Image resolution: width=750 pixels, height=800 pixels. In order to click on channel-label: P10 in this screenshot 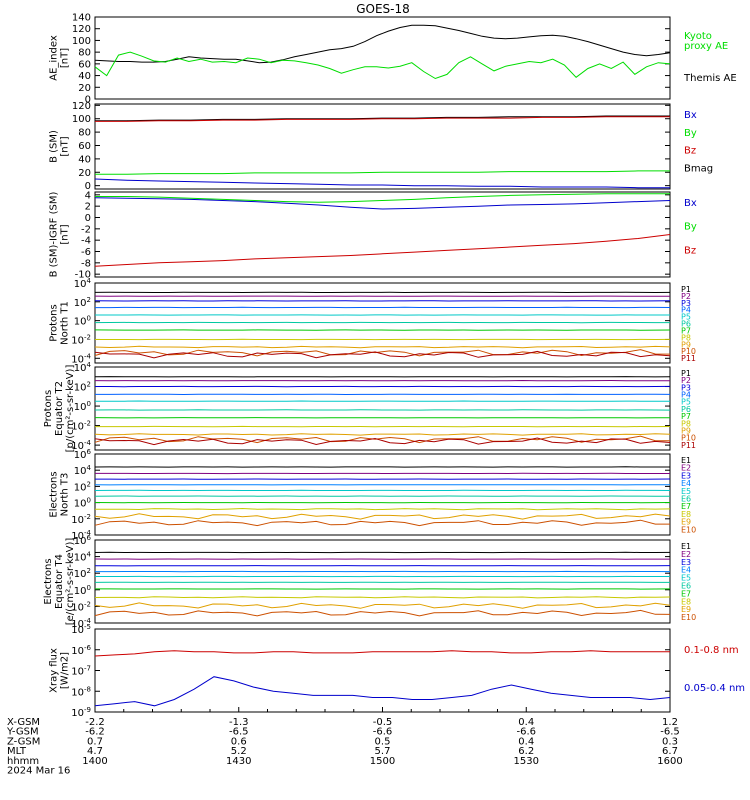, I will do `click(688, 438)`.